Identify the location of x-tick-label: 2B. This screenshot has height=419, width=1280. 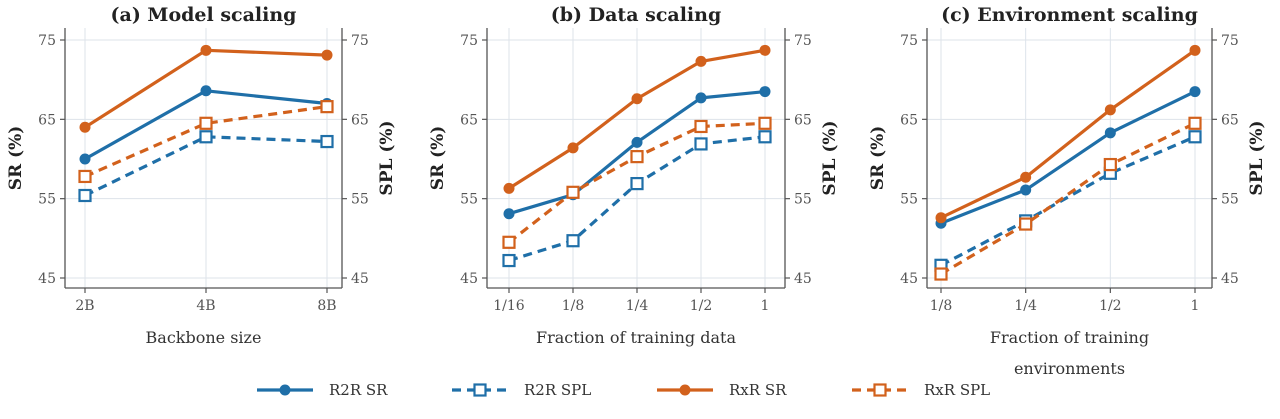
(84, 306).